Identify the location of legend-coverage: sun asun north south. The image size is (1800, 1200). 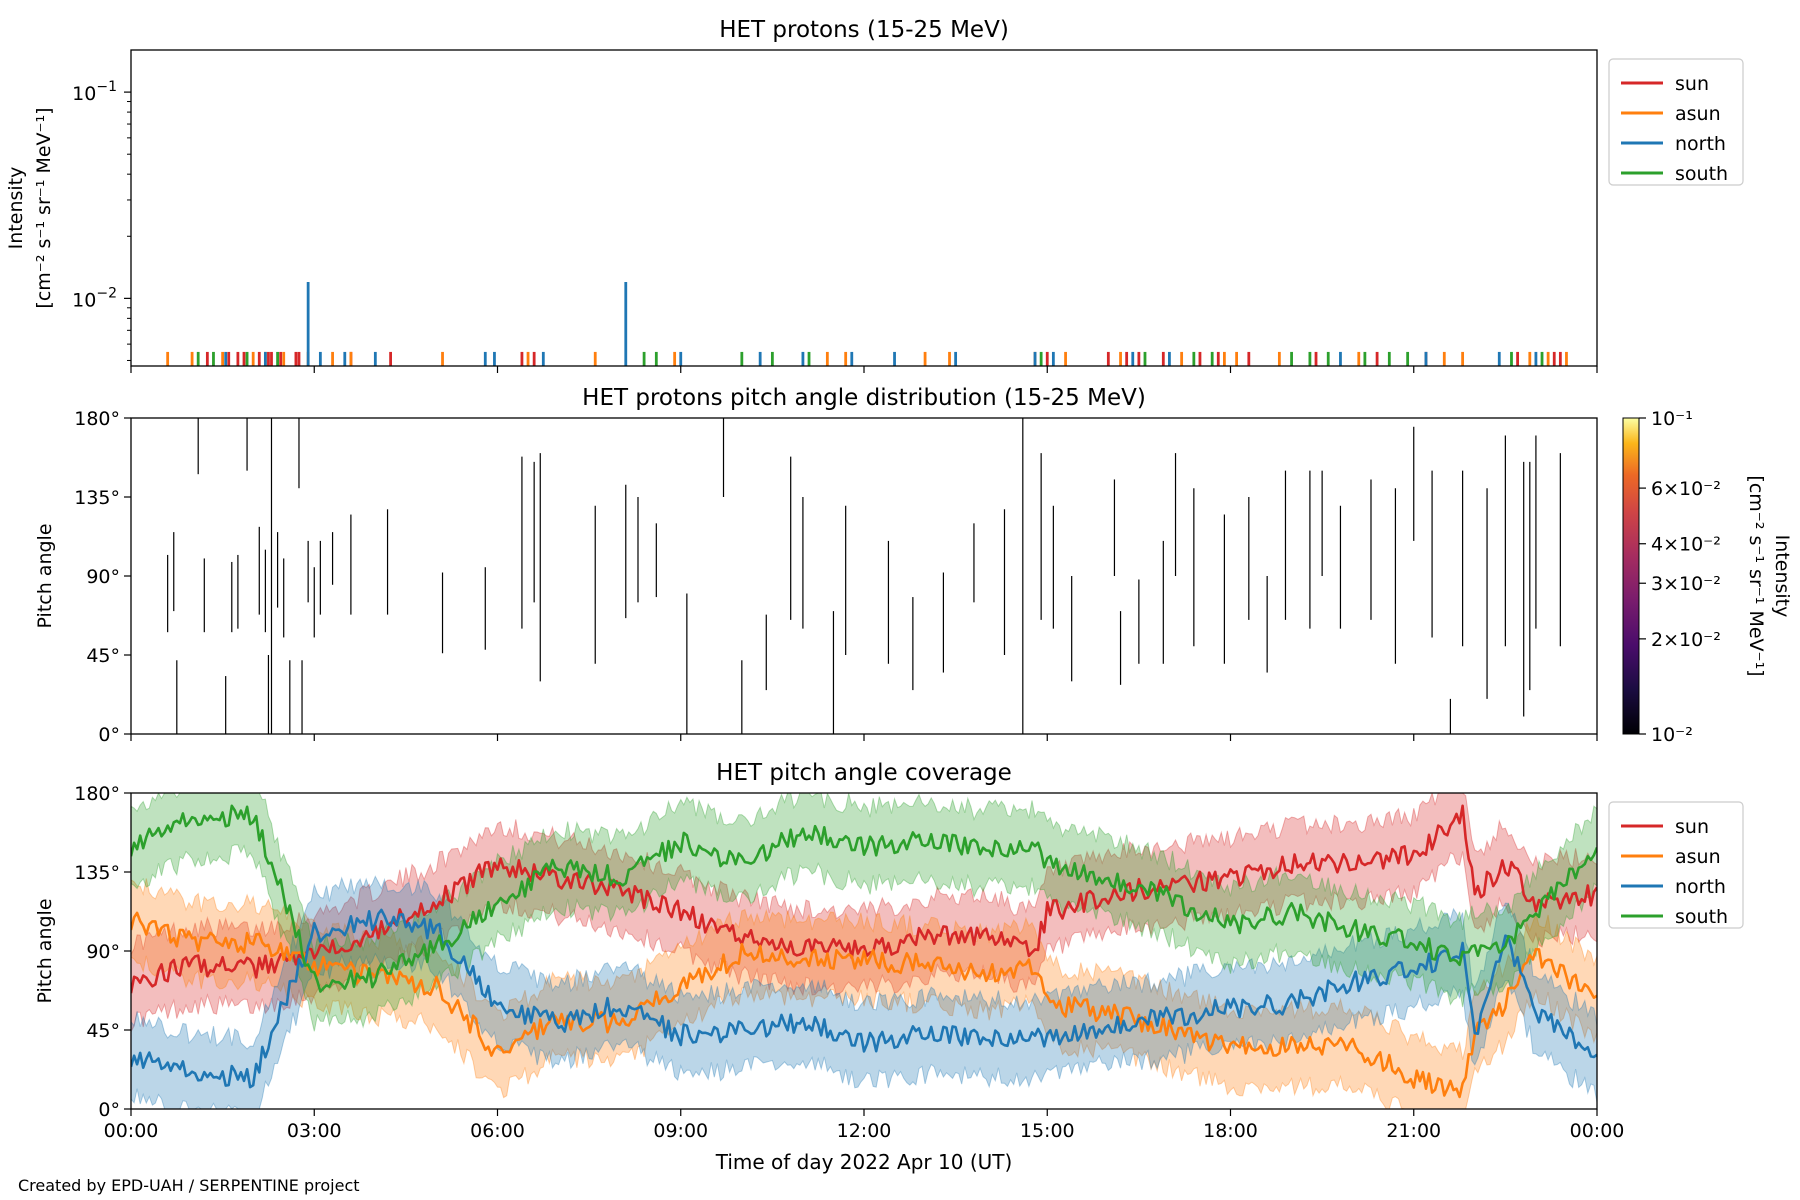
(1676, 865).